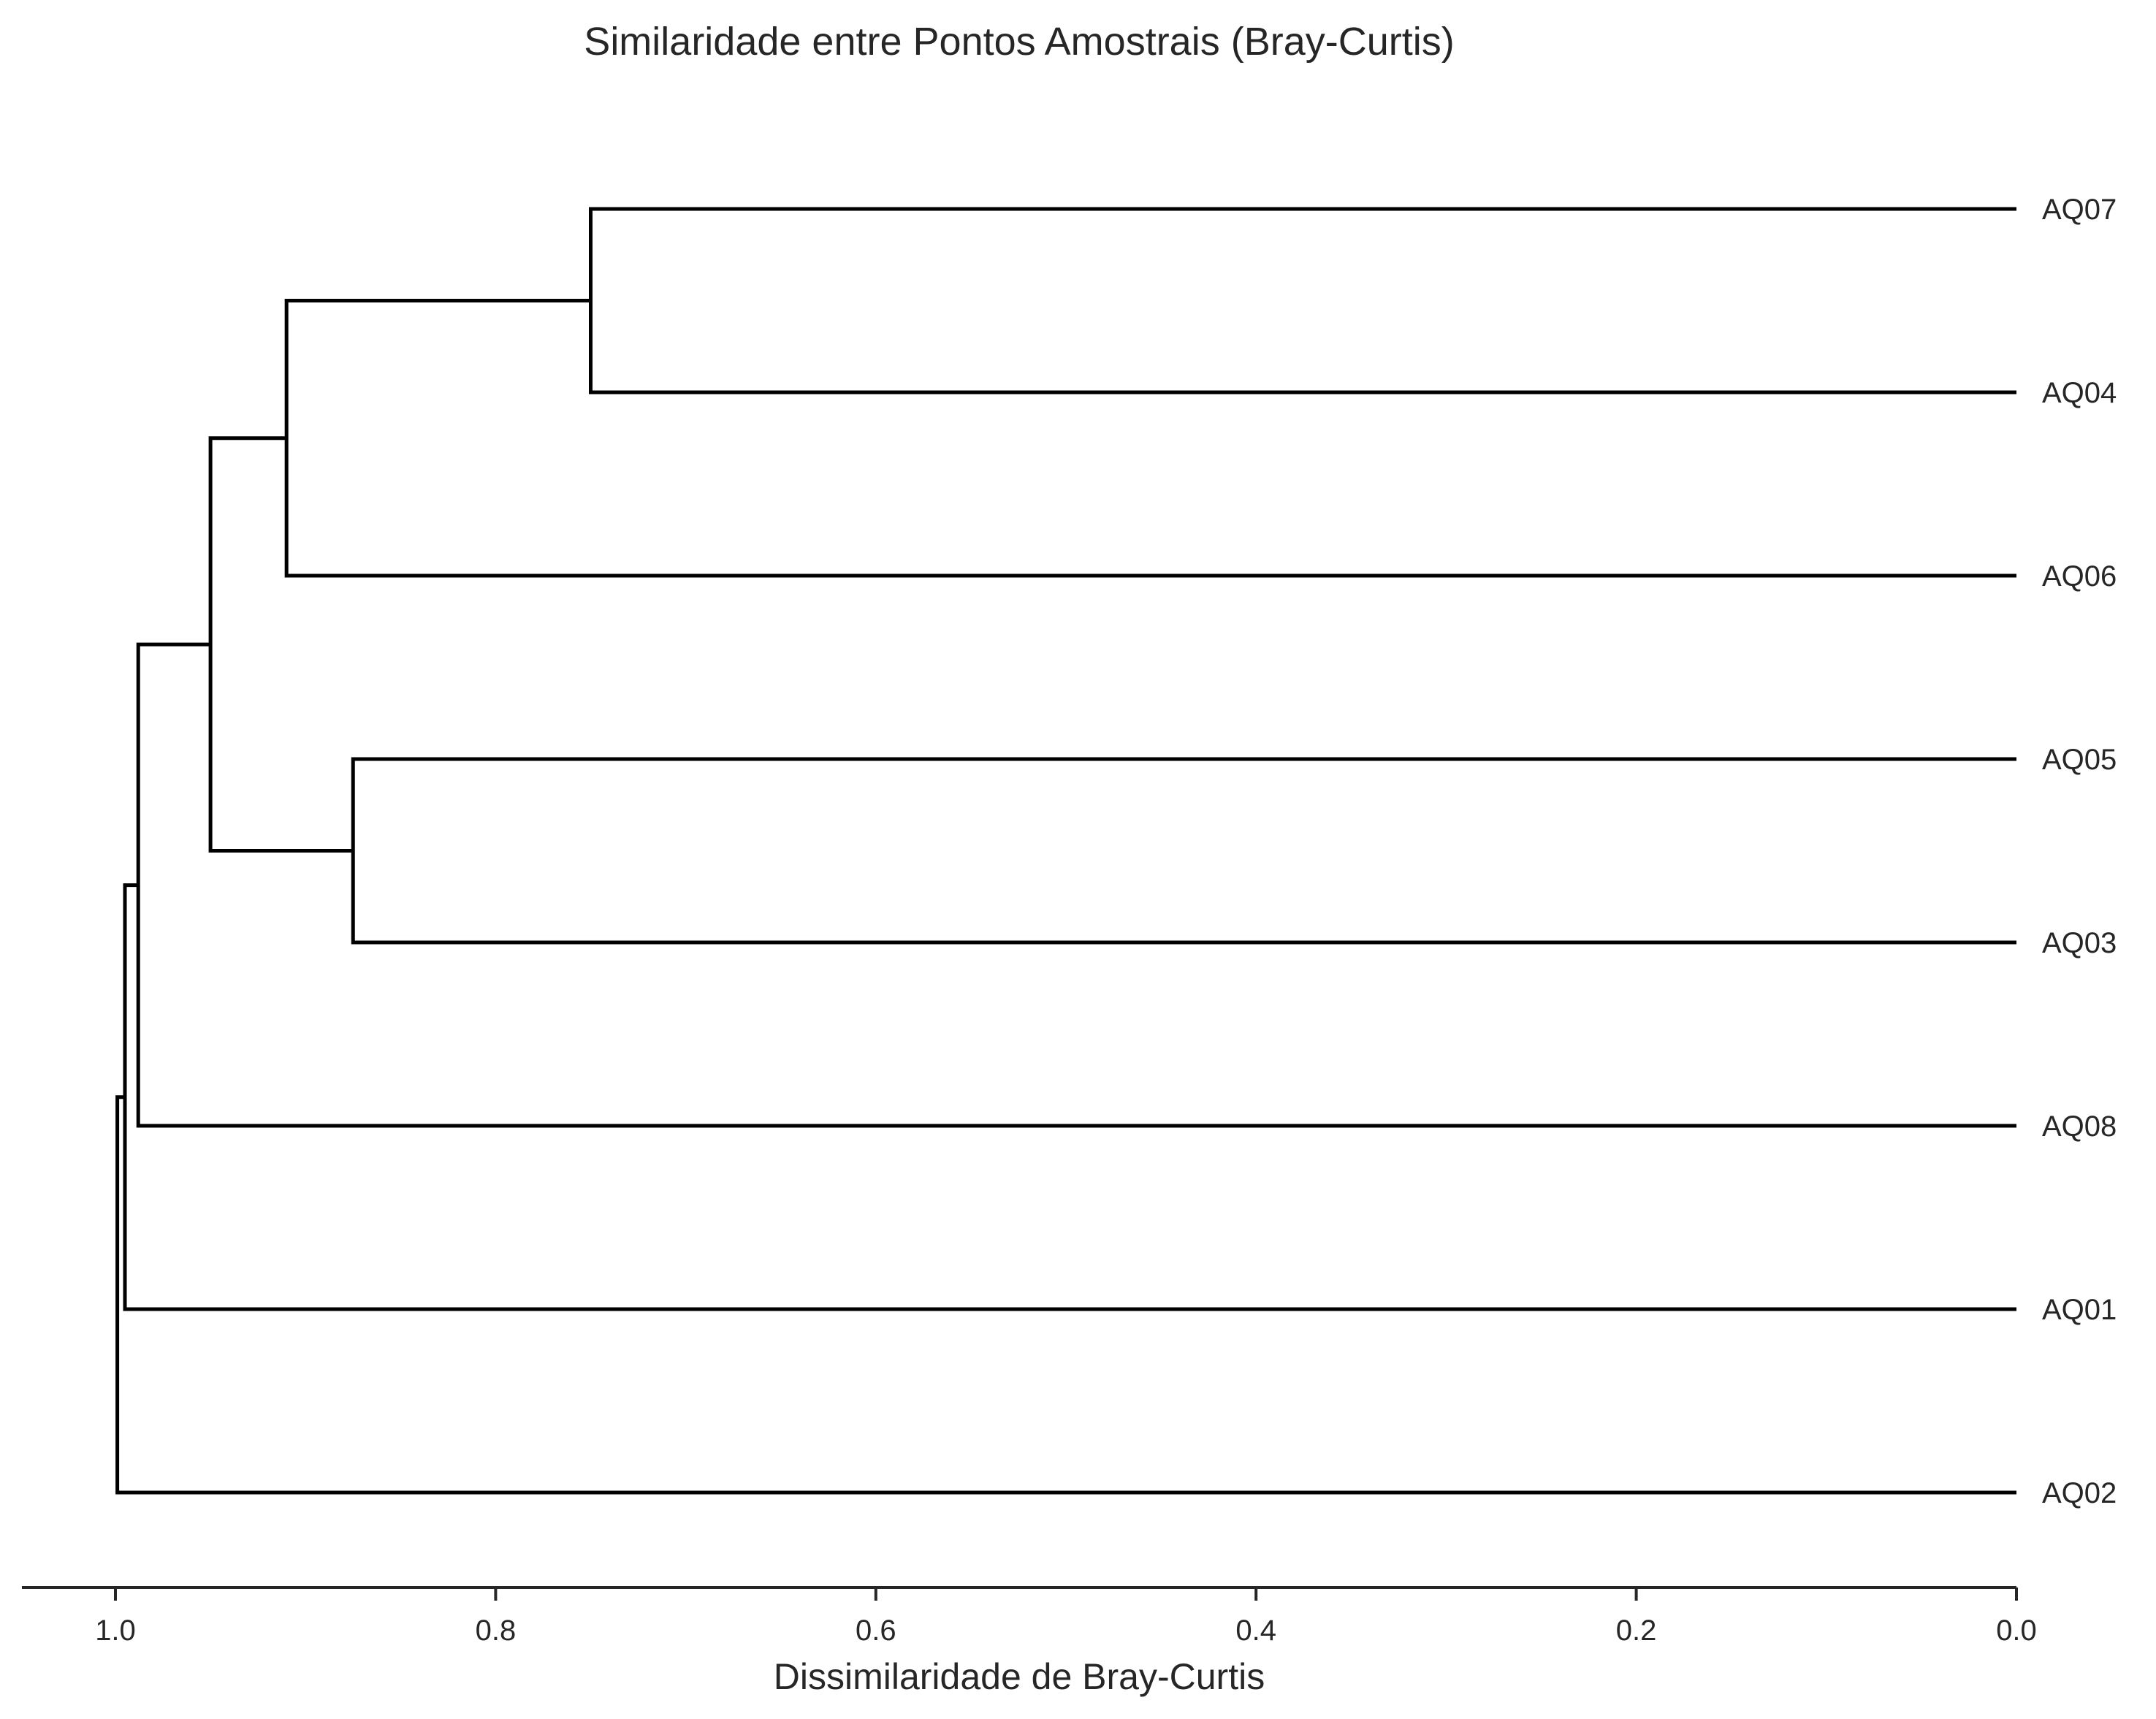  Describe the element at coordinates (2016, 1631) in the screenshot. I see `x-tick-label: 0.0` at that location.